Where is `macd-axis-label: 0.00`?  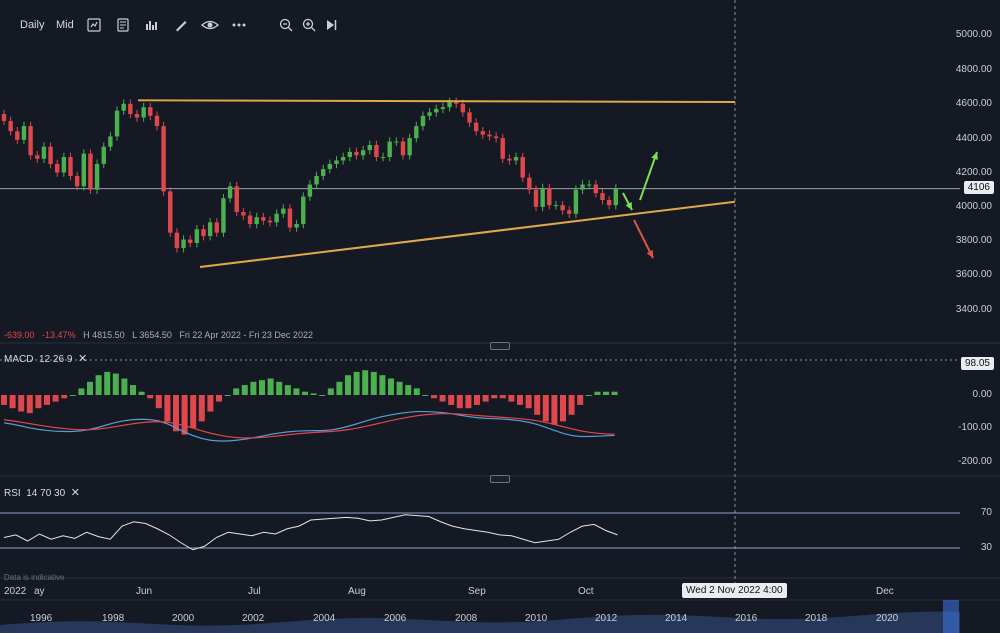
macd-axis-label: 0.00 is located at coordinates (982, 394).